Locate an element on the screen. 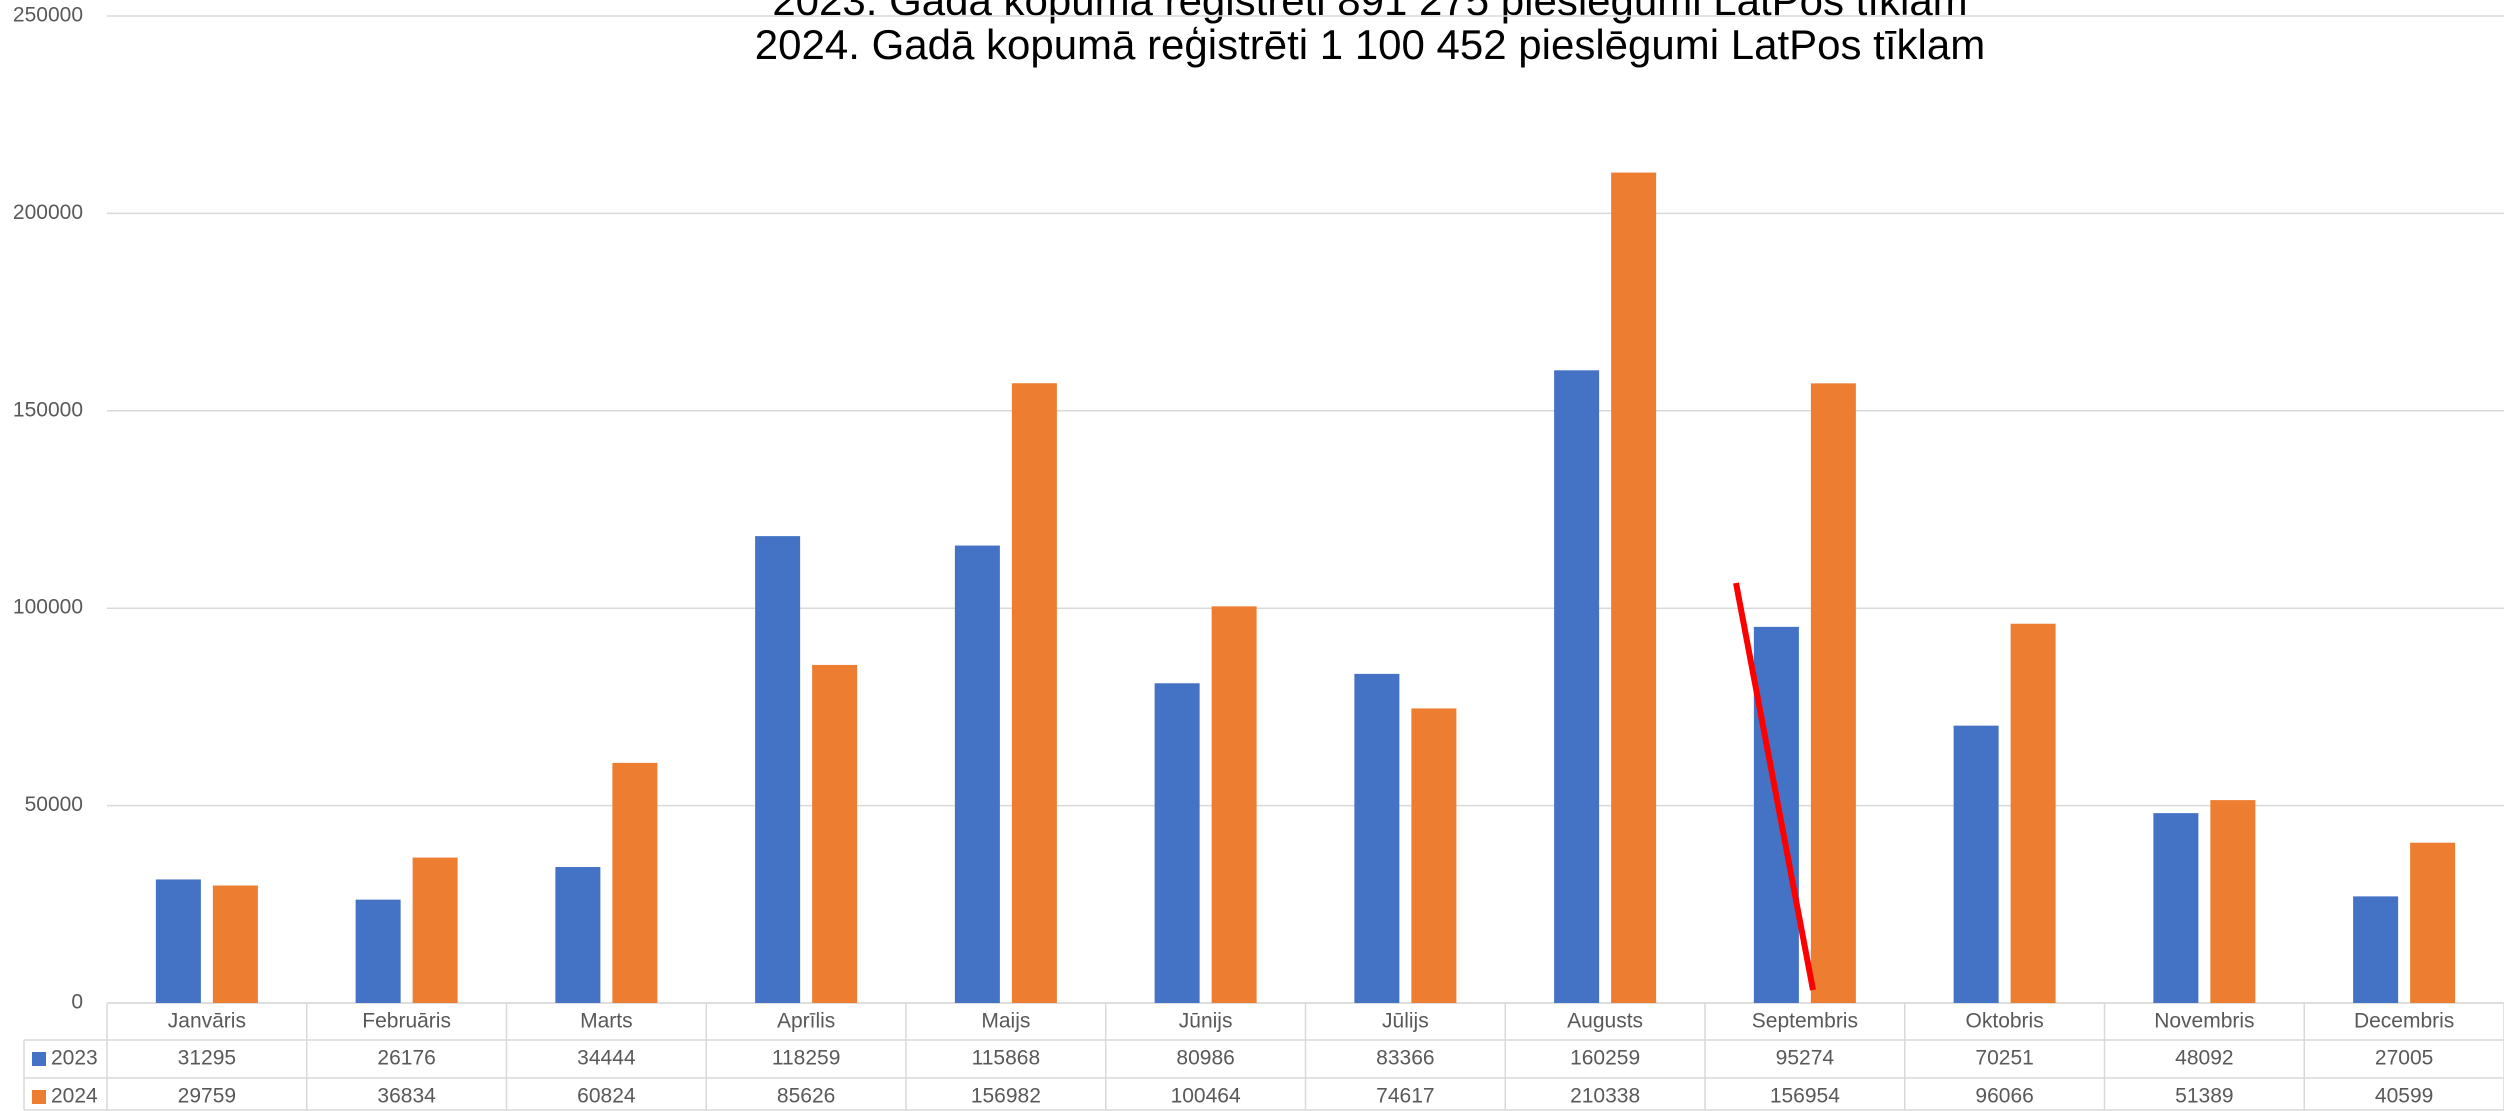 The height and width of the screenshot is (1111, 2504). table-value: 210338 is located at coordinates (1605, 1096).